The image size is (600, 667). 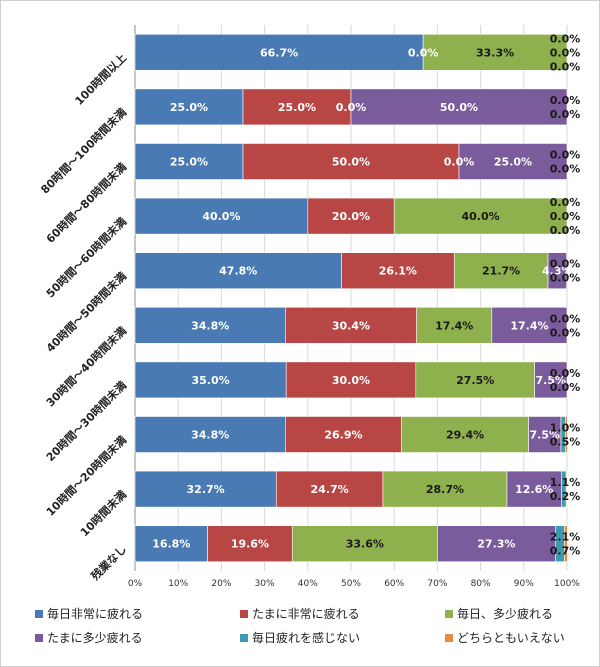 What do you see at coordinates (95, 614) in the screenshot?
I see `legend-label: 毎日非常に疲れる` at bounding box center [95, 614].